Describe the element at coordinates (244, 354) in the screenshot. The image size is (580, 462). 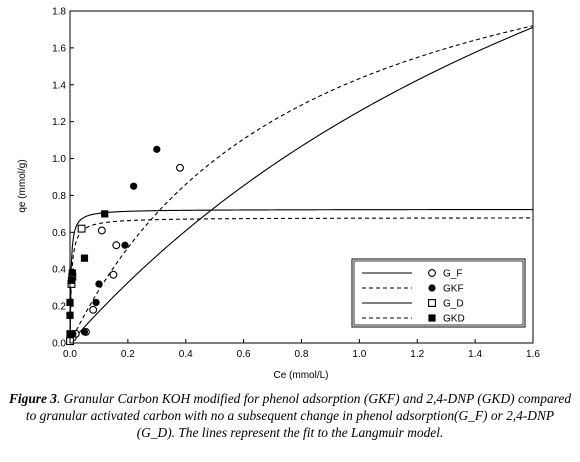
I see `x-tick-label: 0.6` at that location.